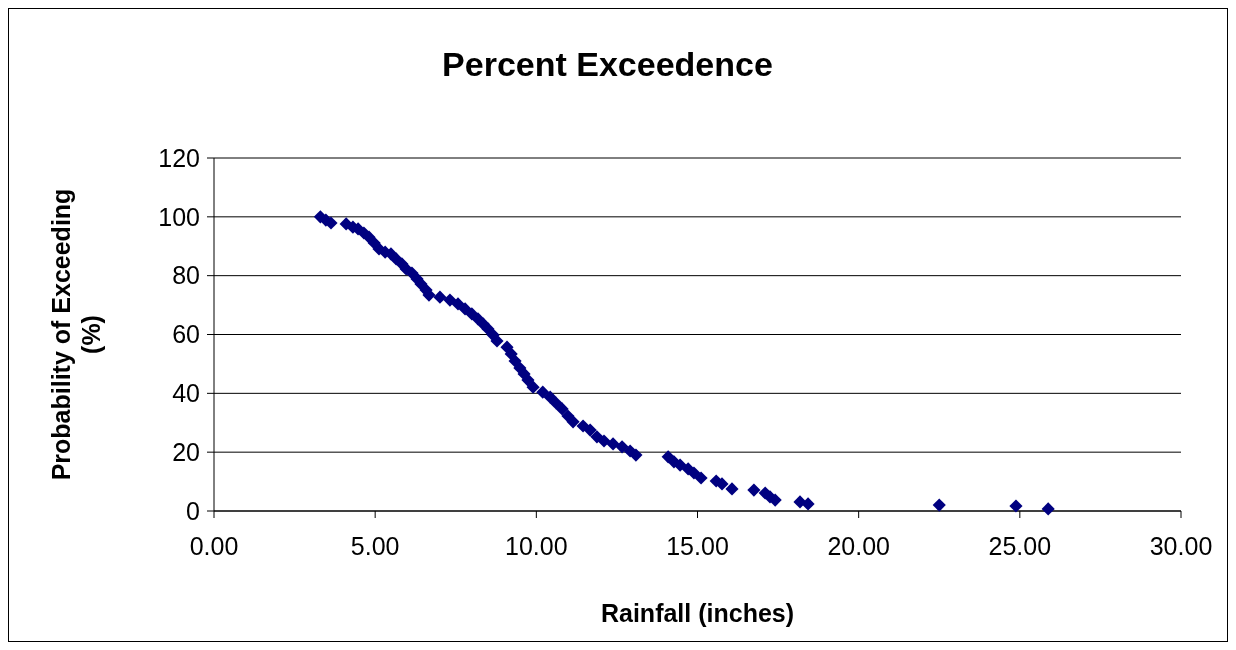 The height and width of the screenshot is (650, 1236). I want to click on x-tick-label: 25.00, so click(1020, 546).